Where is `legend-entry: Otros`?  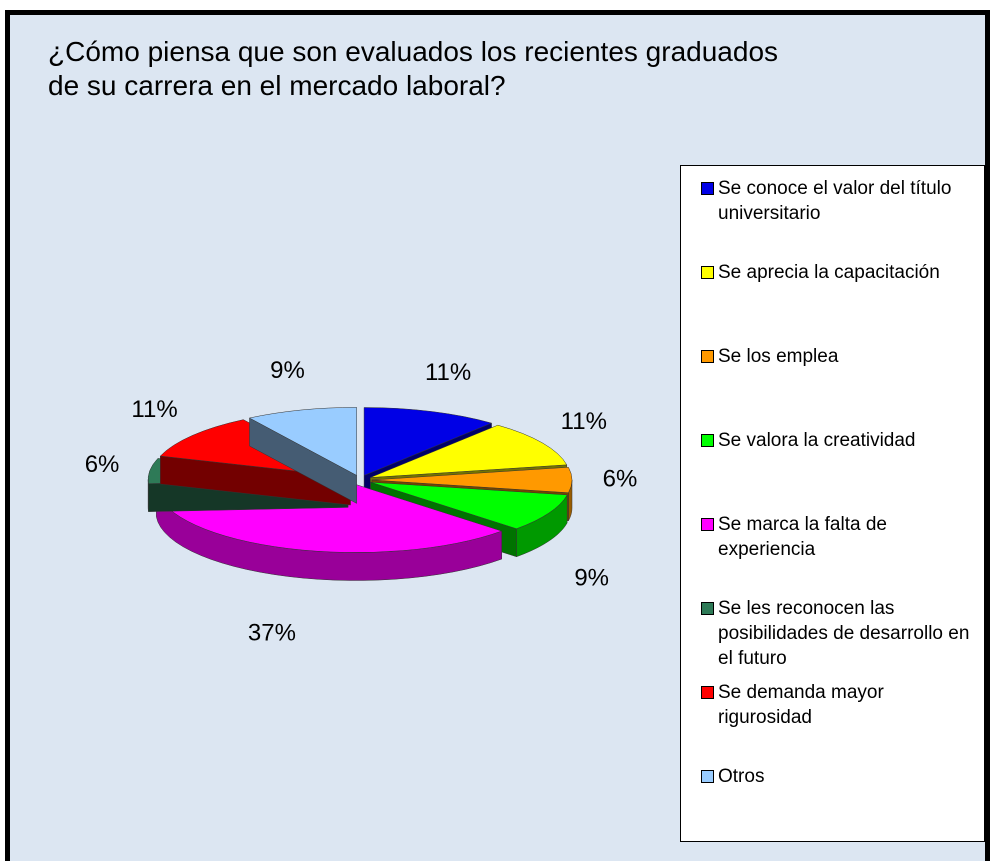 legend-entry: Otros is located at coordinates (836, 776).